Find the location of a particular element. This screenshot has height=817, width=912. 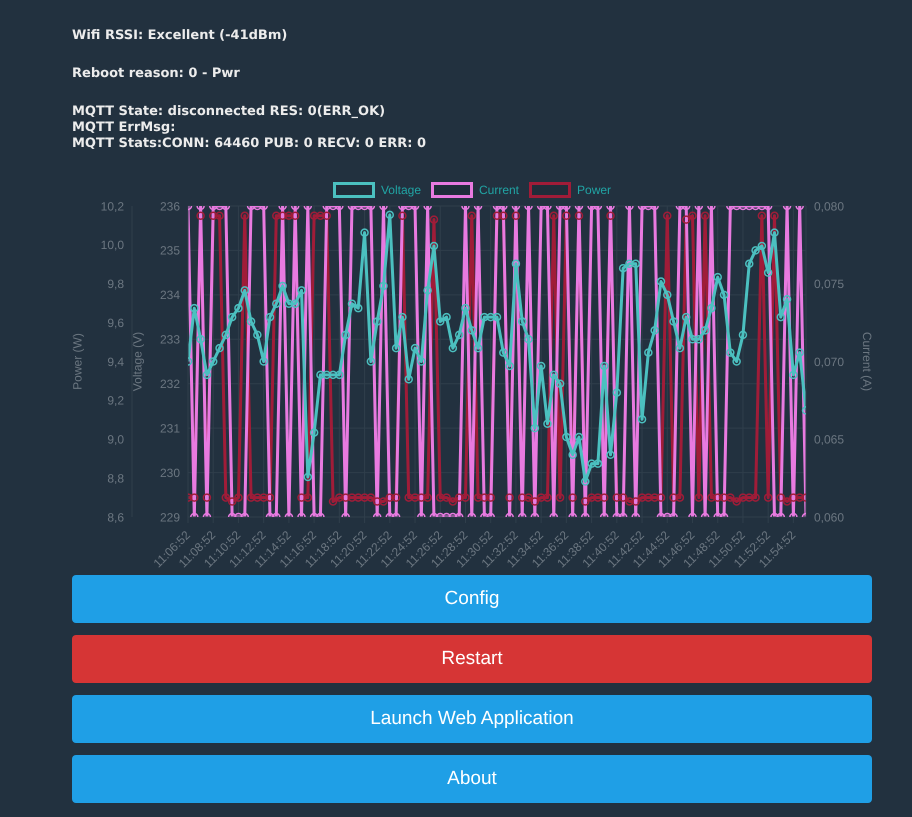

y2-tick-label: 0,080 is located at coordinates (829, 206).